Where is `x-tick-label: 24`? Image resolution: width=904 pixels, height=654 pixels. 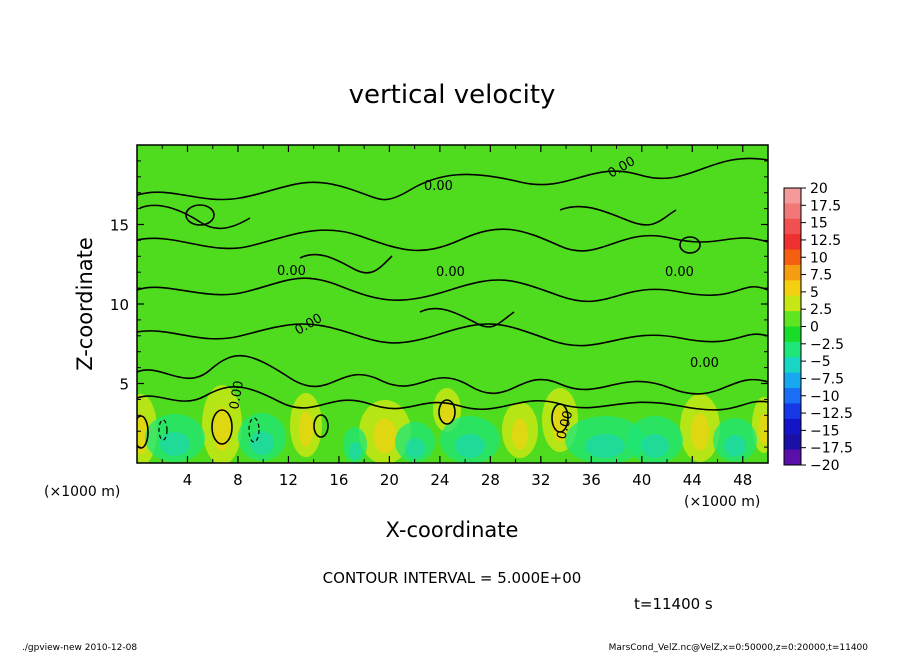 x-tick-label: 24 is located at coordinates (439, 480).